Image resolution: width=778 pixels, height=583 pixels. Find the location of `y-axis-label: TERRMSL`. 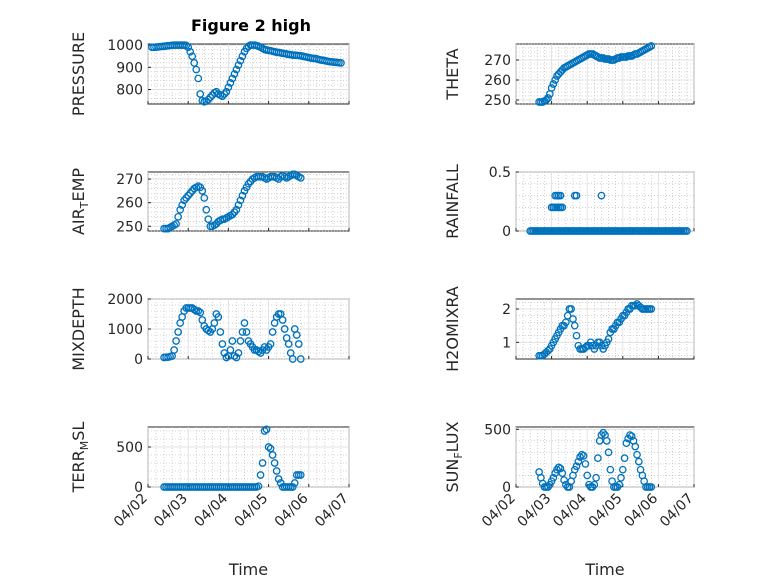

y-axis-label: TERRMSL is located at coordinates (80, 458).